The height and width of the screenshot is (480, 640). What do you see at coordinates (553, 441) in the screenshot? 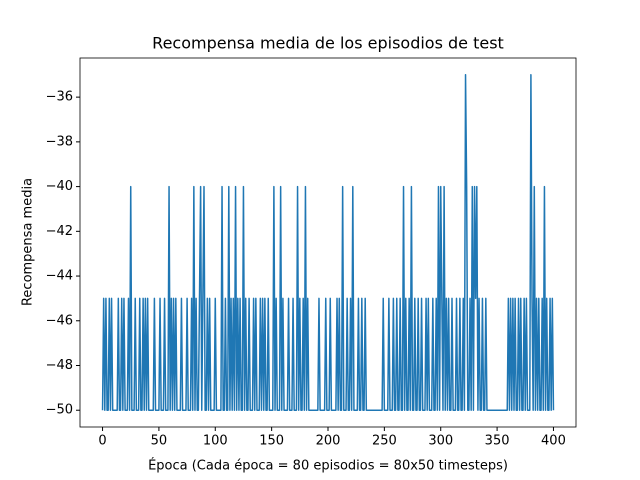
I see `x-tick-label: 400` at bounding box center [553, 441].